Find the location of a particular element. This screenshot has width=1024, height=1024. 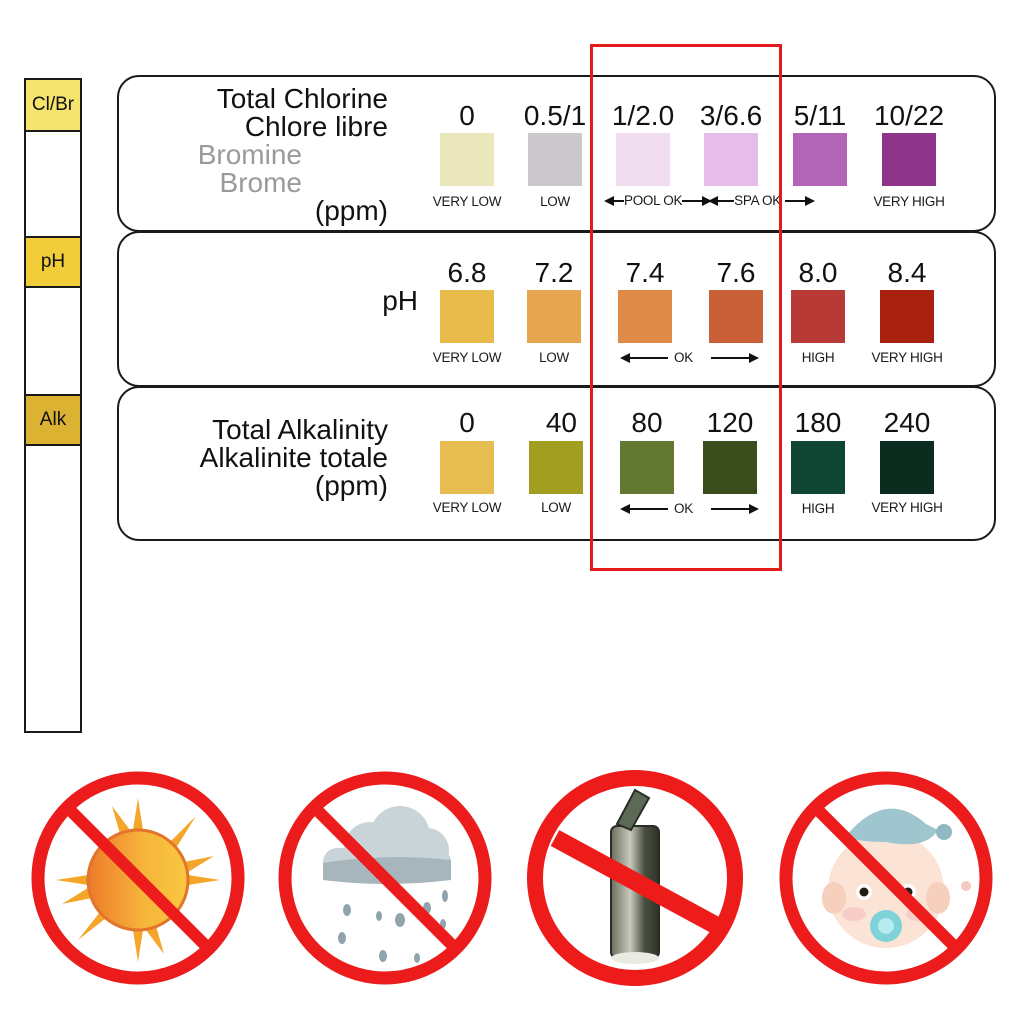

pool-ok-range: POOL OK SPA OK is located at coordinates (709, 200).